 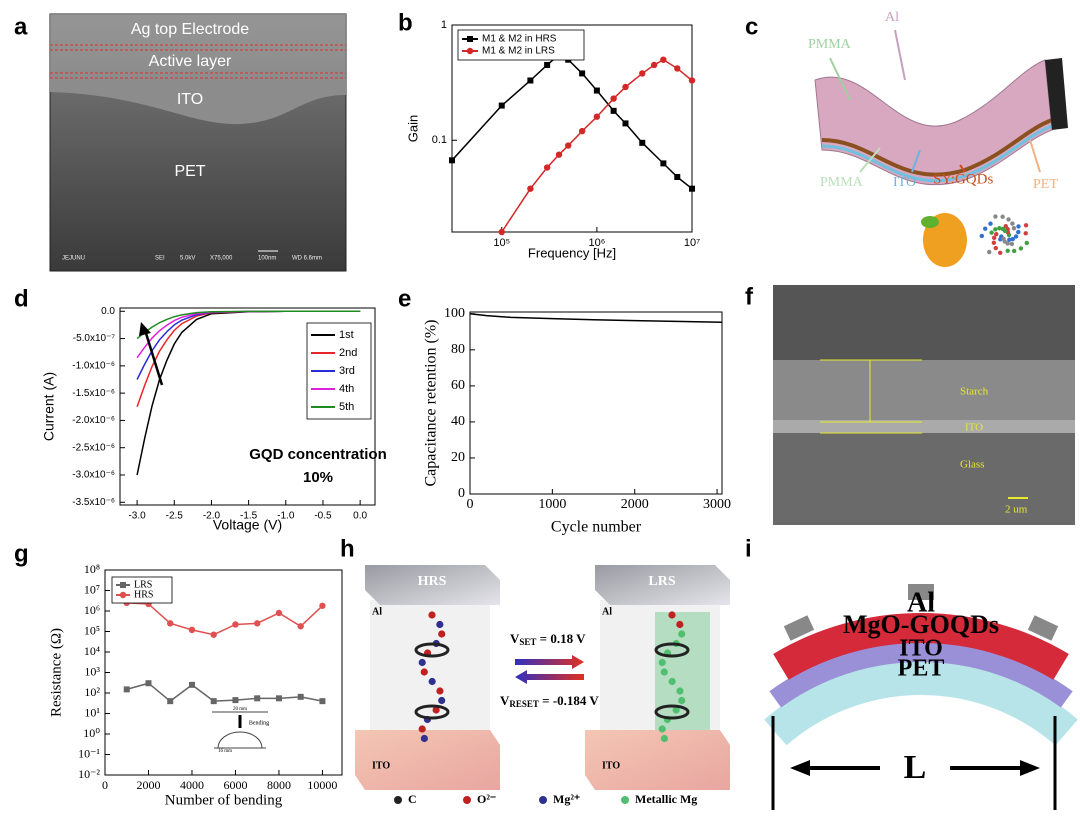 What do you see at coordinates (175, 516) in the screenshot?
I see `x-tick-label: -2.5` at bounding box center [175, 516].